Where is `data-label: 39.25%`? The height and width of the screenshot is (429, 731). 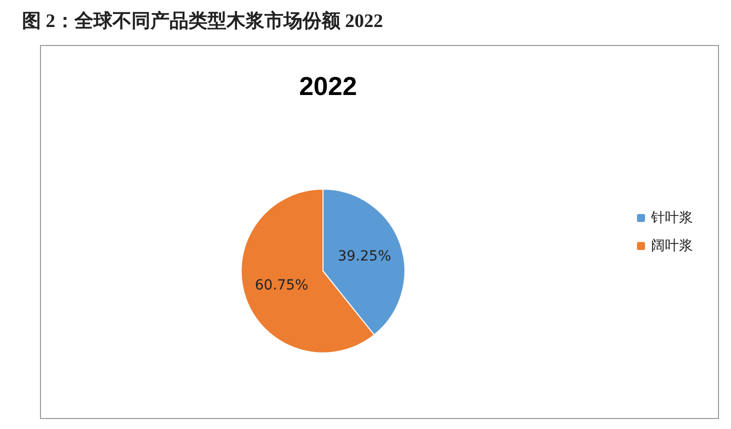
data-label: 39.25% is located at coordinates (365, 256).